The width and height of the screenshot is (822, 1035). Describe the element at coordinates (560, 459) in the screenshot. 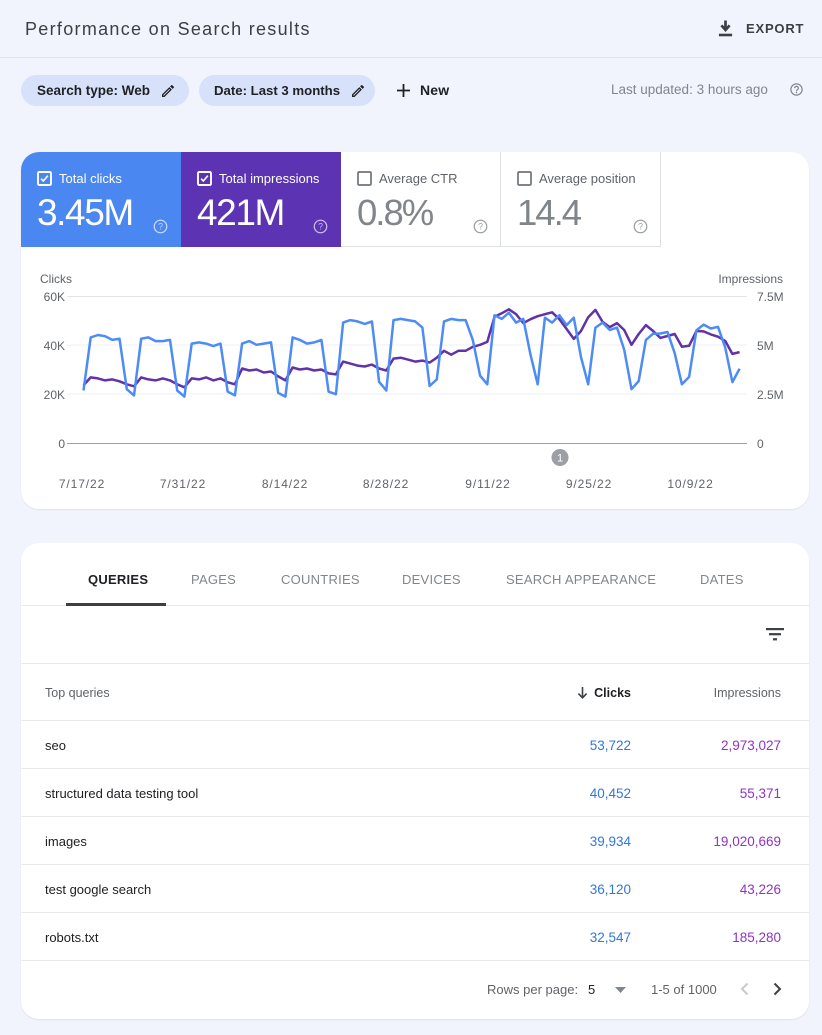

I see `svg-text: 1` at that location.